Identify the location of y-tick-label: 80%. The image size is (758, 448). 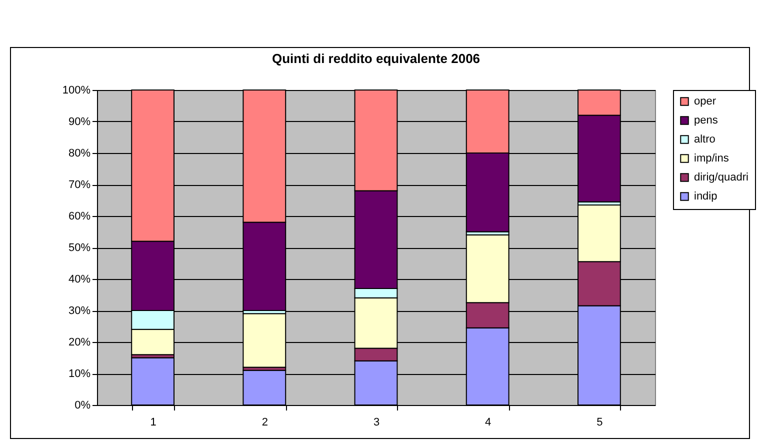
(79, 154).